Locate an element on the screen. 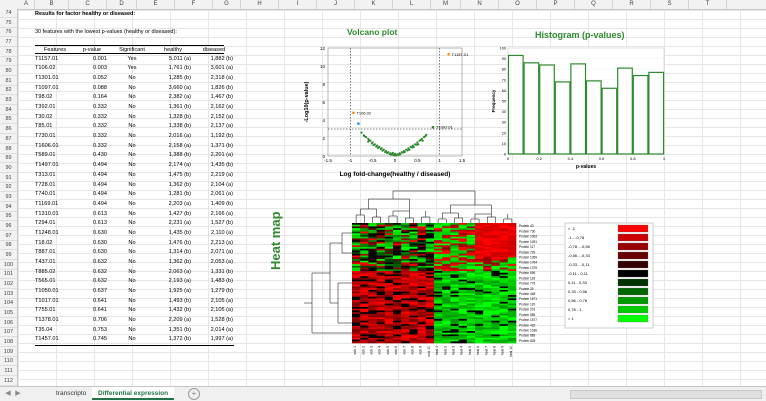 This screenshot has width=766, height=401. table-cell: 0.641 is located at coordinates (100, 310).